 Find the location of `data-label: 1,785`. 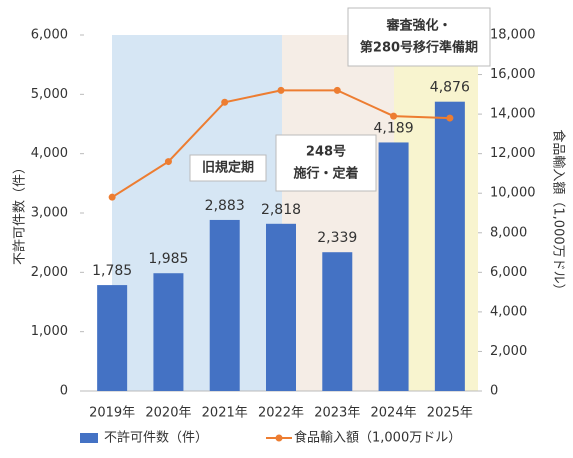

data-label: 1,785 is located at coordinates (112, 271).